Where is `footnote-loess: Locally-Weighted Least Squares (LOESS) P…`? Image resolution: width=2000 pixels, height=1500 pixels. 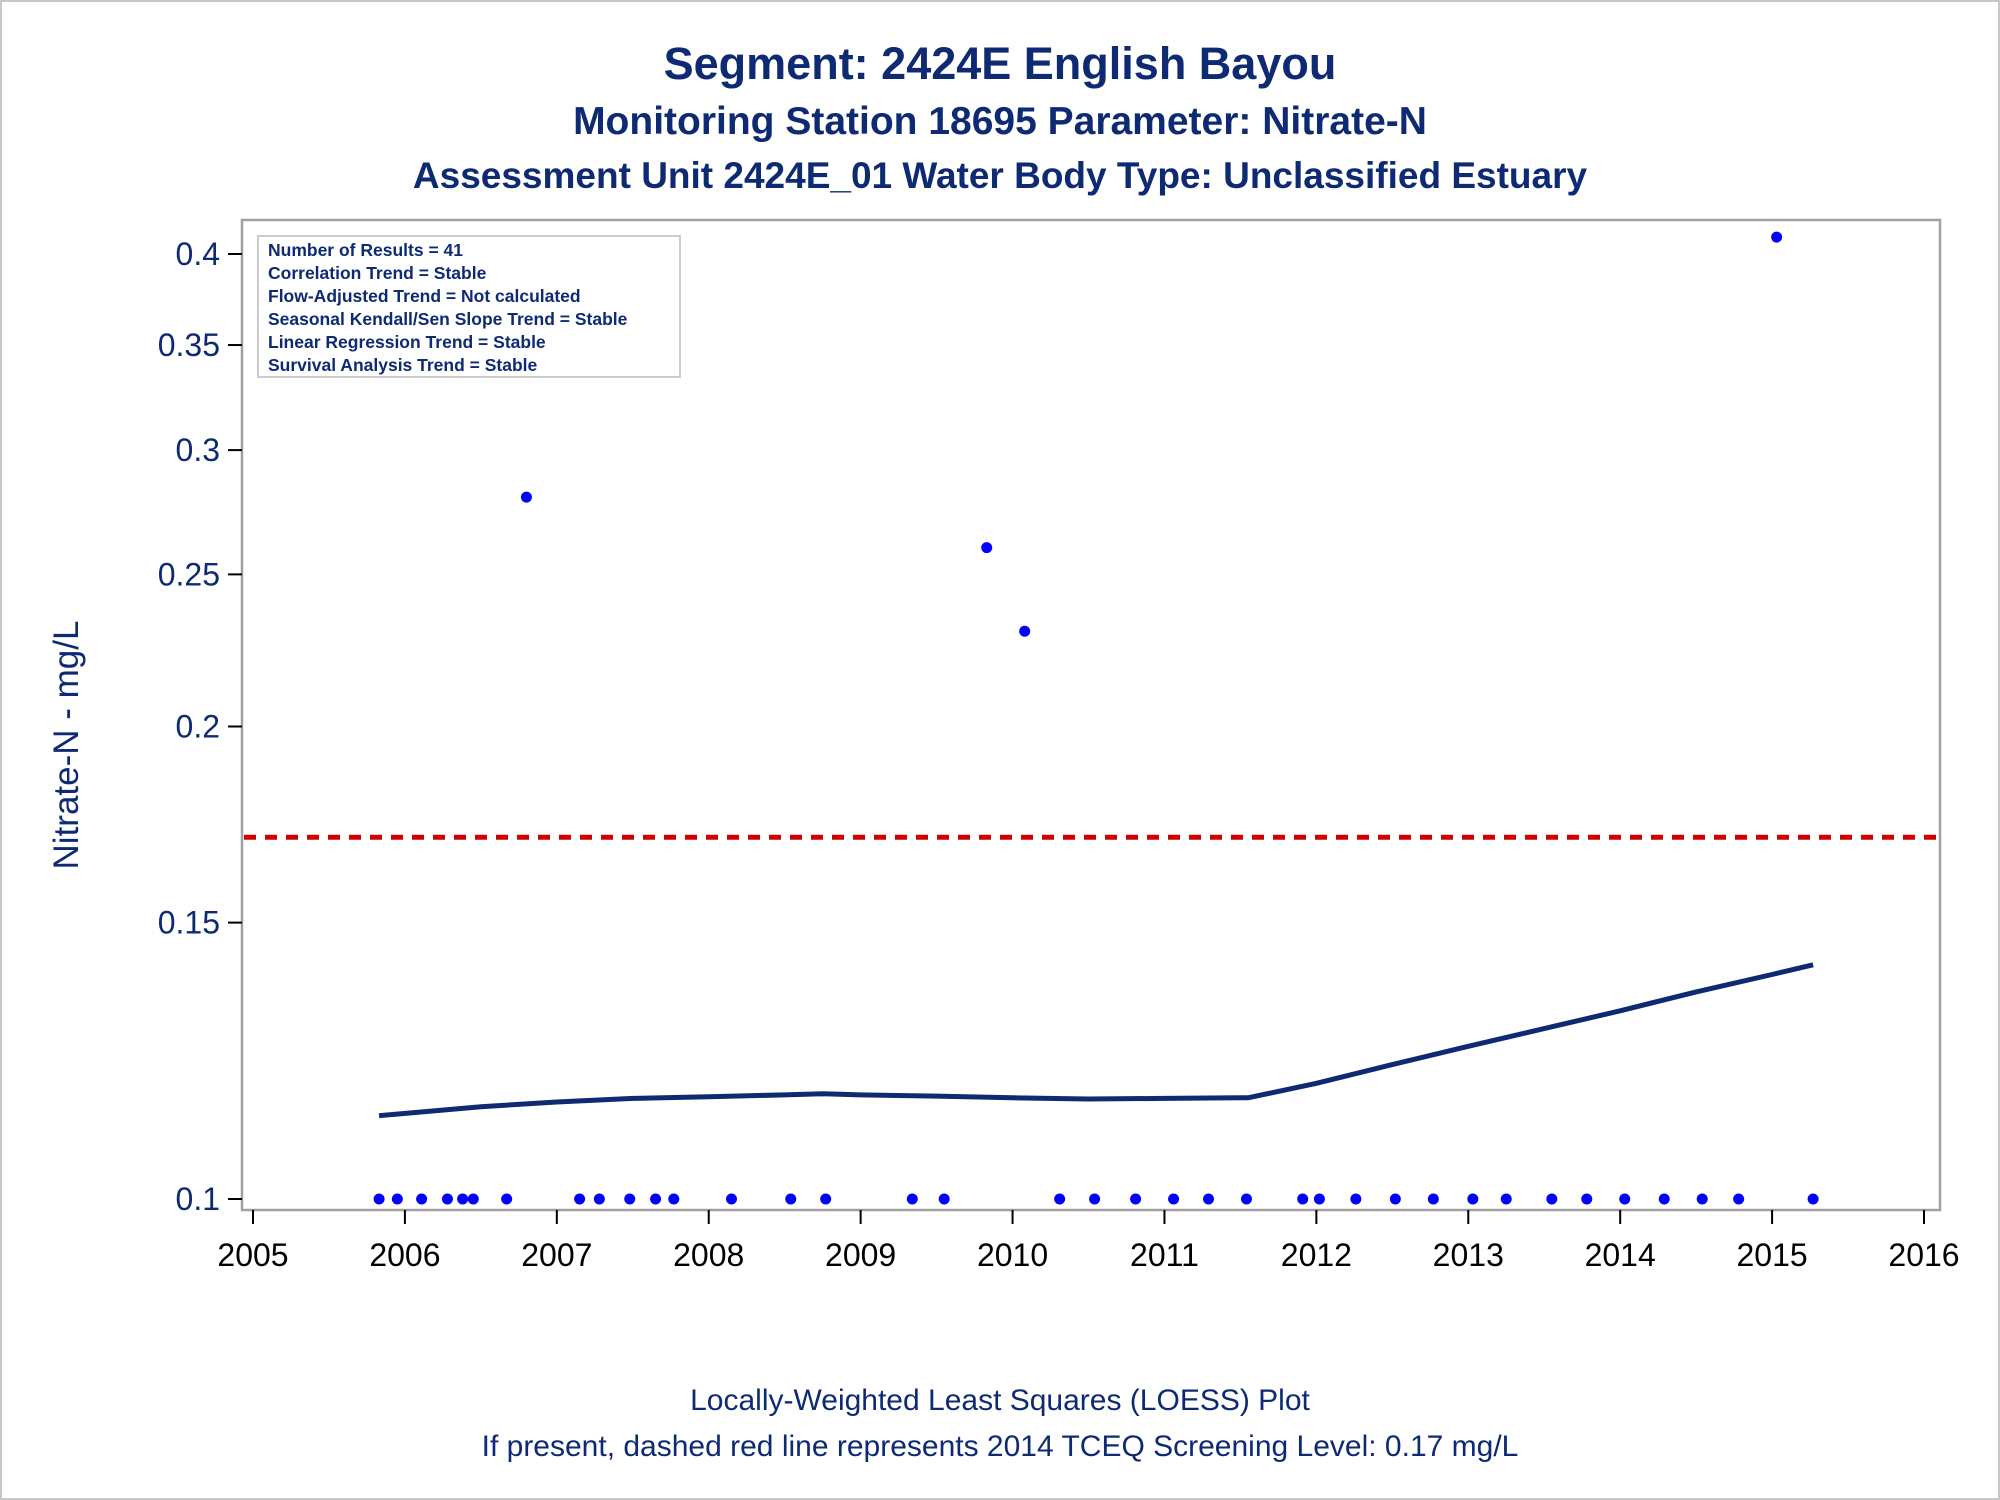 footnote-loess: Locally-Weighted Least Squares (LOESS) P… is located at coordinates (1000, 1400).